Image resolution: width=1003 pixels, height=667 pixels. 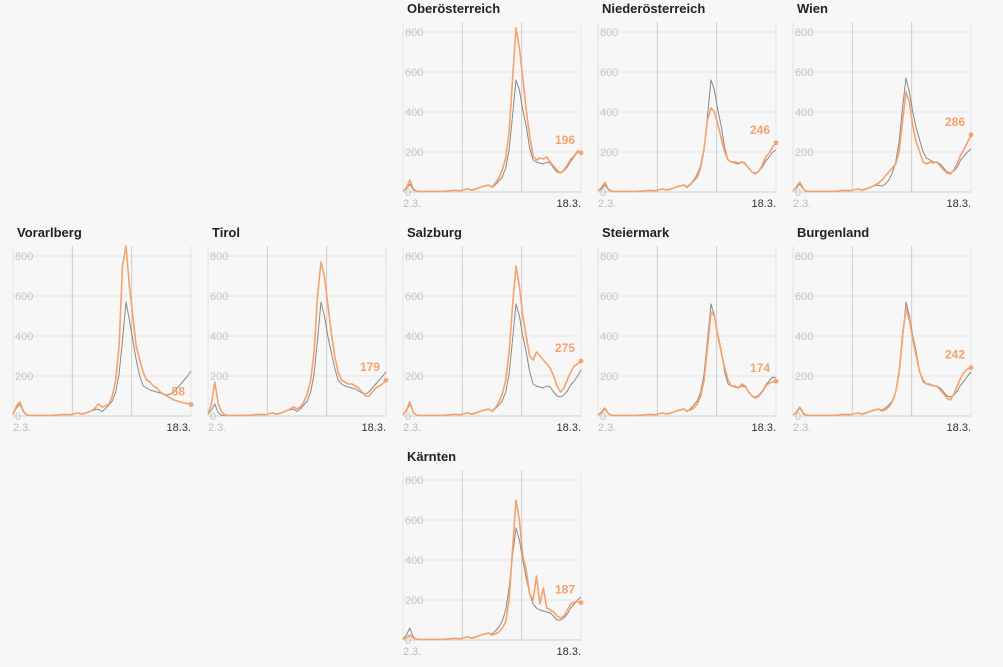 I want to click on chart-wien: Wien 0 200 400 600 800 286 2.3. 18.3., so click(x=880, y=107).